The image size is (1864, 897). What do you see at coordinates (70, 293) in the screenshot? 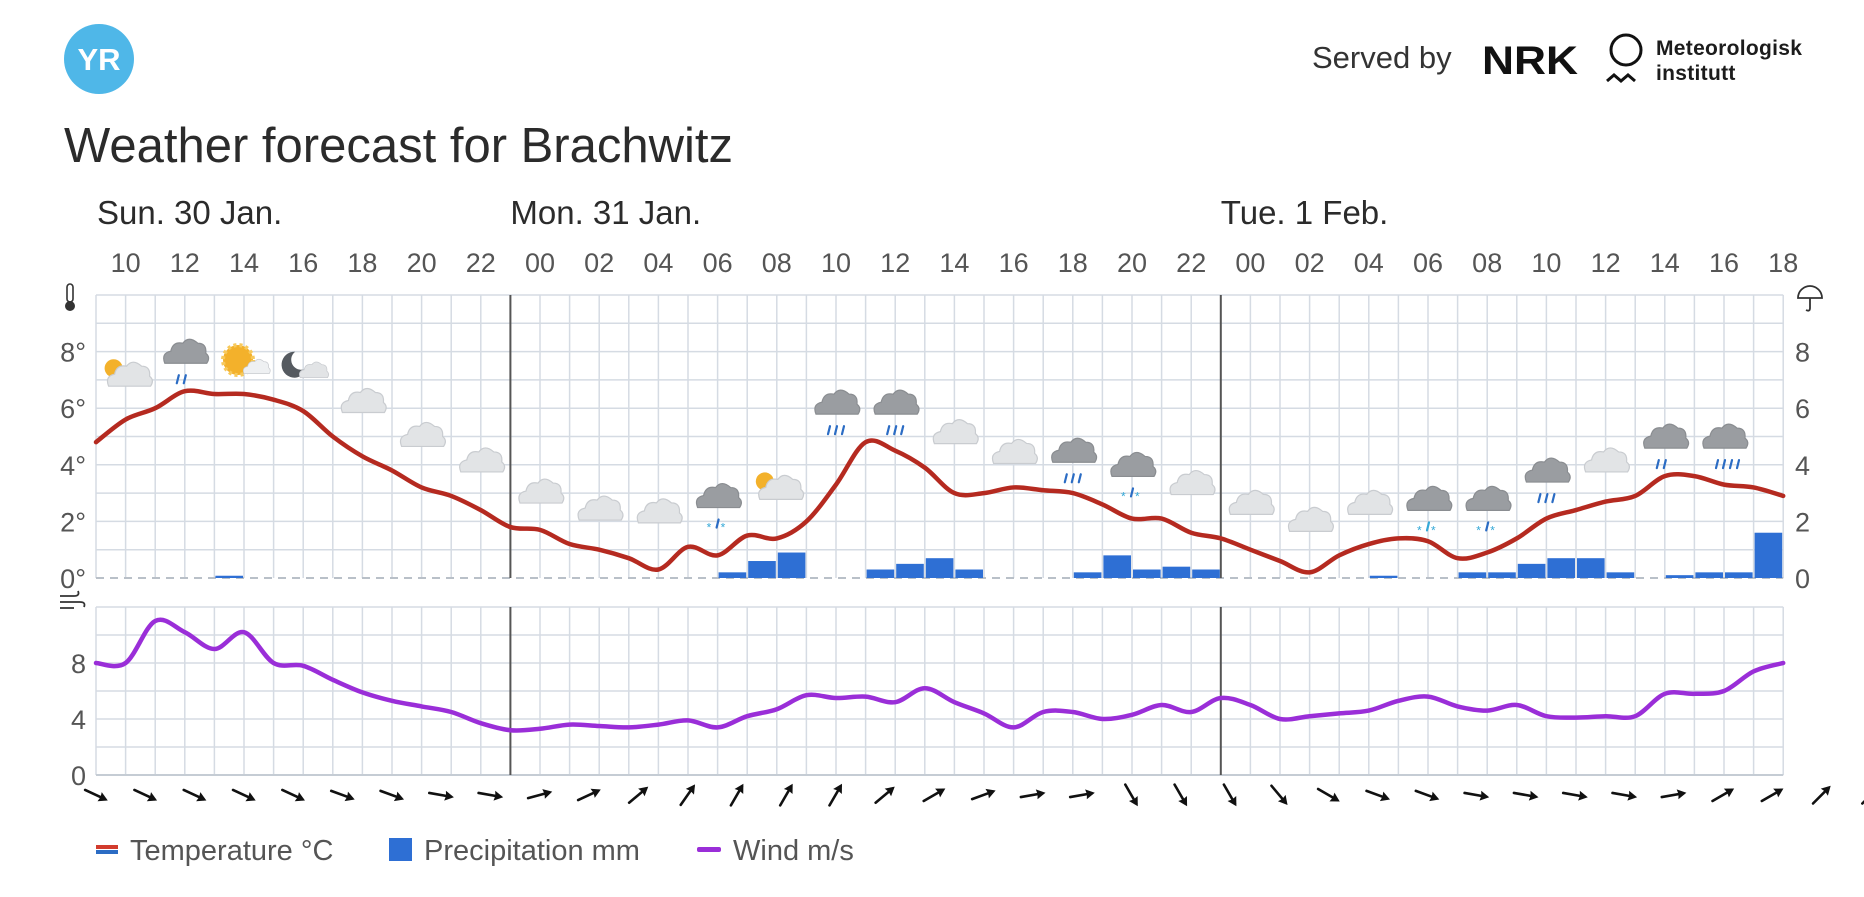
I see `thermometer-stem` at bounding box center [70, 293].